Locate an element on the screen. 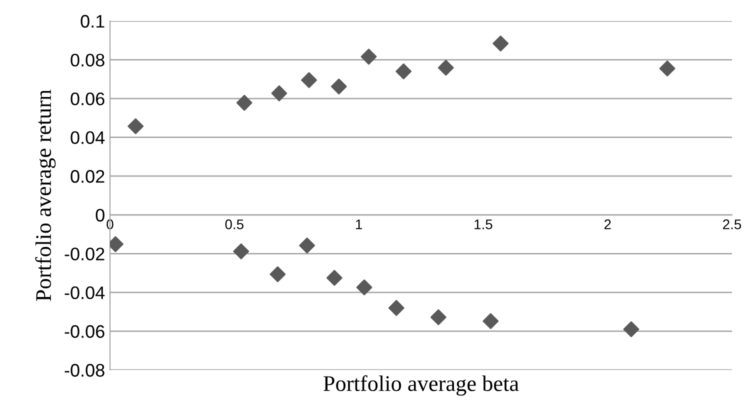 This screenshot has width=745, height=403. x-axis-title: Portfolio average beta is located at coordinates (421, 385).